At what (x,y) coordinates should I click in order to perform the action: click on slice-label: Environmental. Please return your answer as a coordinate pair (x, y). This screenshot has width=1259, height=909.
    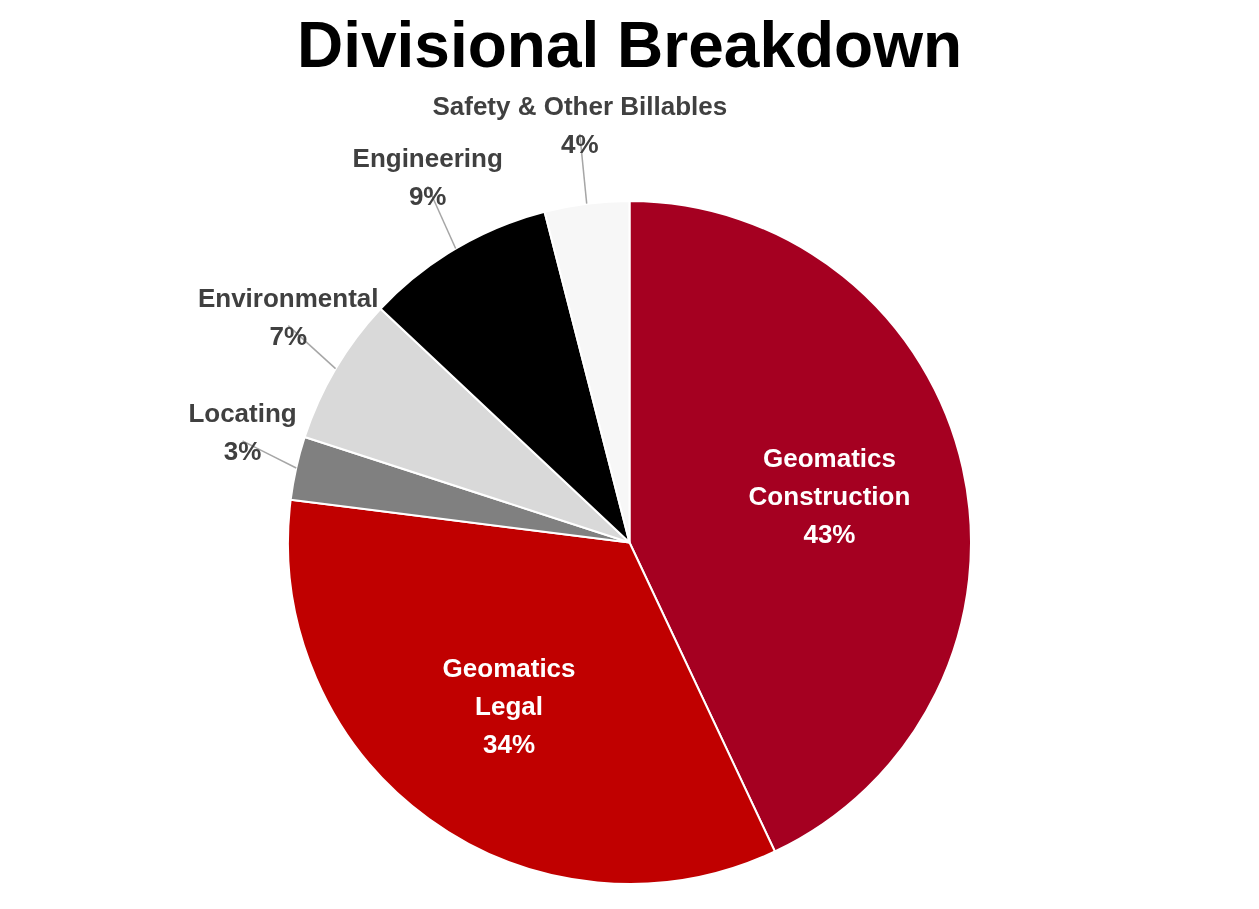
    Looking at the image, I should click on (288, 297).